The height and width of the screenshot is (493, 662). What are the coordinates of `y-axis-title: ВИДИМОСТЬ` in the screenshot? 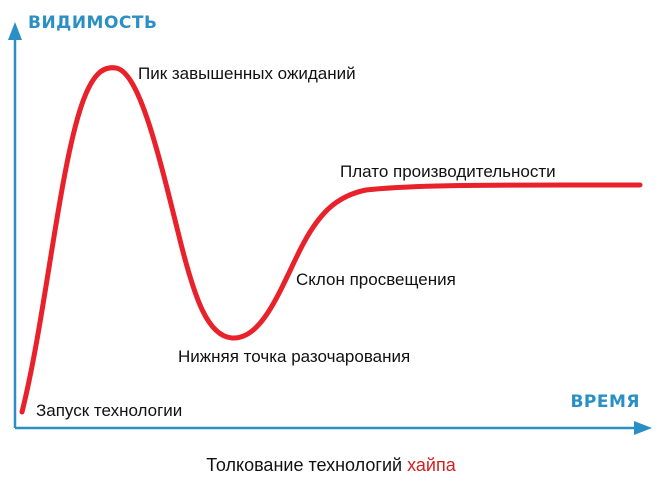 It's located at (92, 23).